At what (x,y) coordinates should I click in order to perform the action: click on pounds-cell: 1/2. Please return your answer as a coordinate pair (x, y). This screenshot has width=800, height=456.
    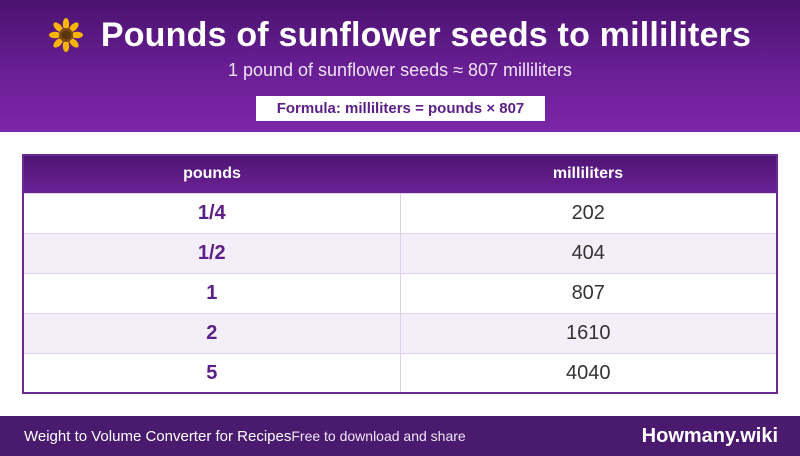
    Looking at the image, I should click on (212, 252).